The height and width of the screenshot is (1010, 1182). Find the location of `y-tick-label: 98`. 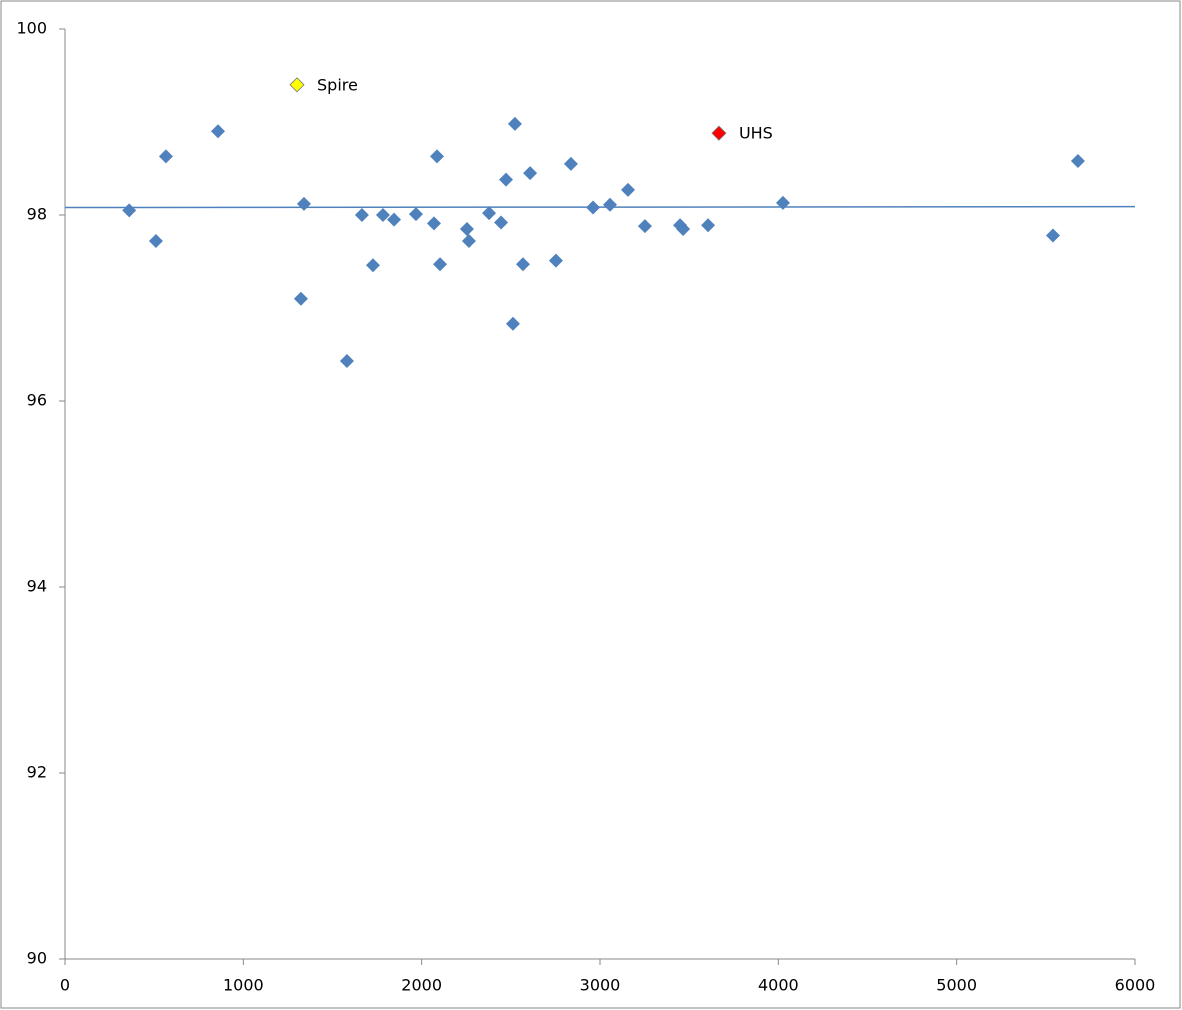

y-tick-label: 98 is located at coordinates (37, 214).